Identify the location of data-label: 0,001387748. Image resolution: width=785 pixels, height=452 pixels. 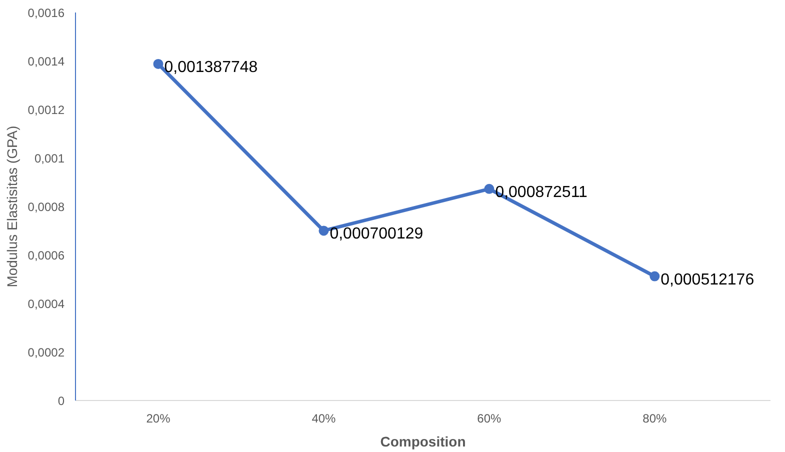
(211, 67).